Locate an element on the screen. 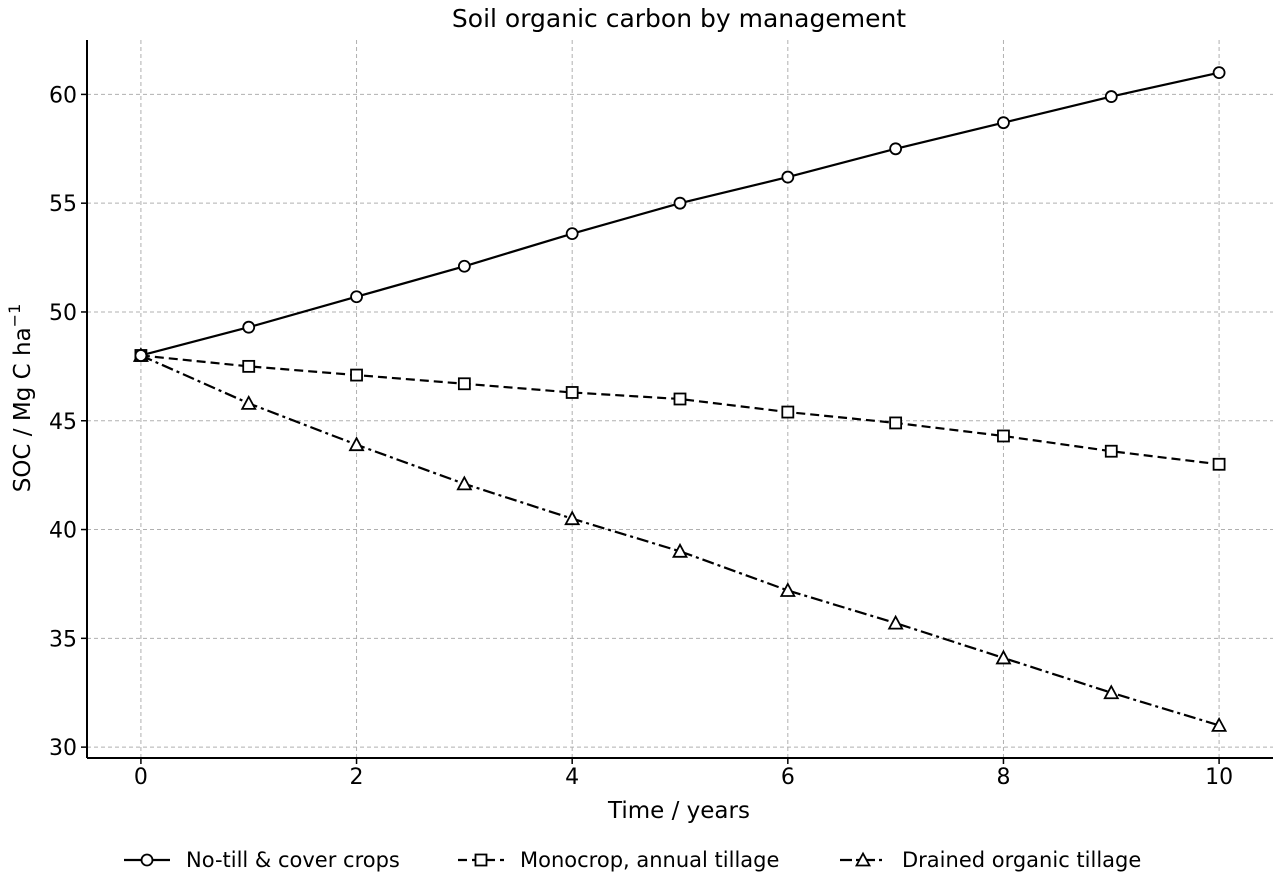  legend-item: No-till & cover crops is located at coordinates (262, 860).